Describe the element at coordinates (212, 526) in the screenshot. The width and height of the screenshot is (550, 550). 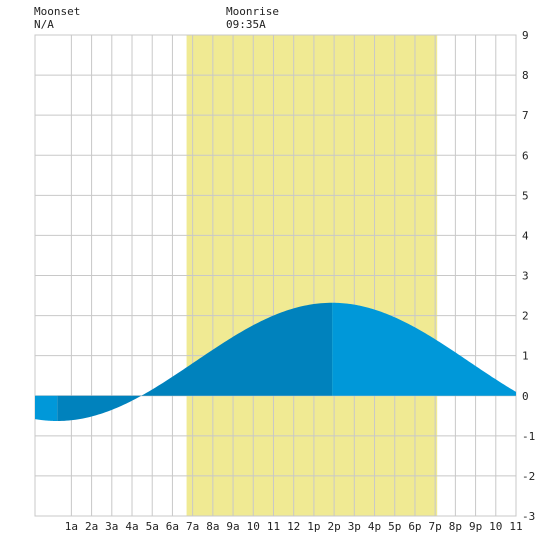
I see `x-tick-label: 8a` at that location.